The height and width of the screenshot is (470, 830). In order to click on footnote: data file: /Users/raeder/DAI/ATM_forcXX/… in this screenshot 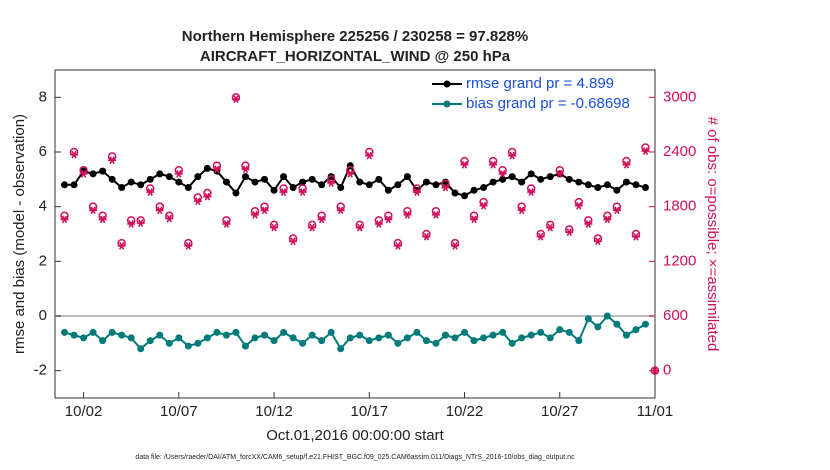, I will do `click(355, 457)`.